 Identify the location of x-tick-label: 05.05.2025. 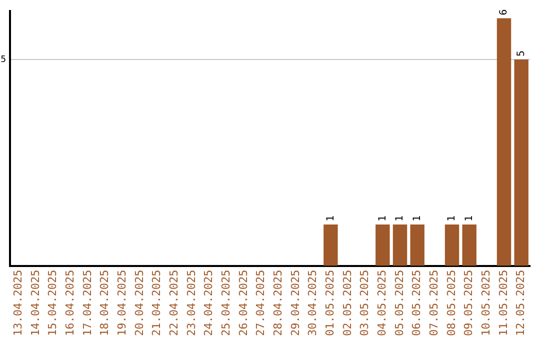
(399, 303).